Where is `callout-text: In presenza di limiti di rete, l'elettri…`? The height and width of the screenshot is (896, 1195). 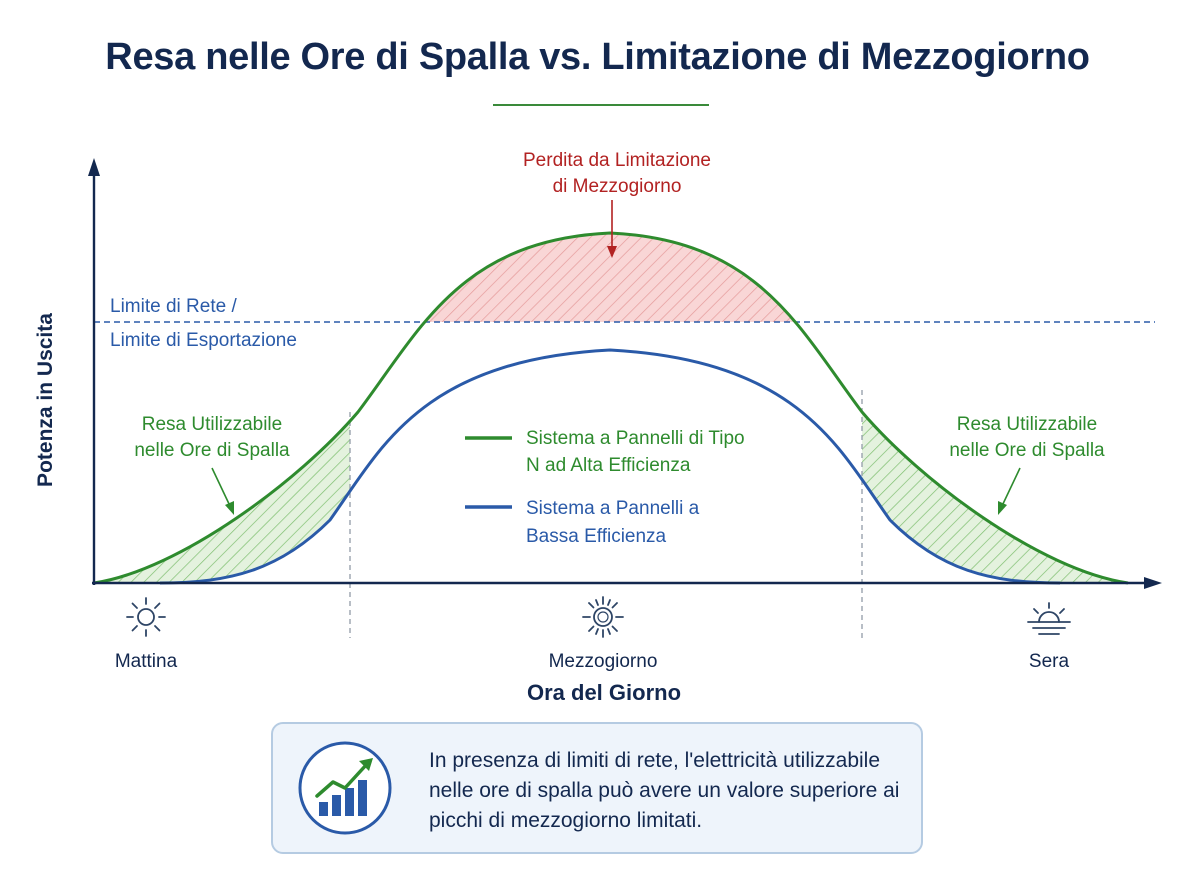 callout-text: In presenza di limiti di rete, l'elettri… is located at coordinates (664, 790).